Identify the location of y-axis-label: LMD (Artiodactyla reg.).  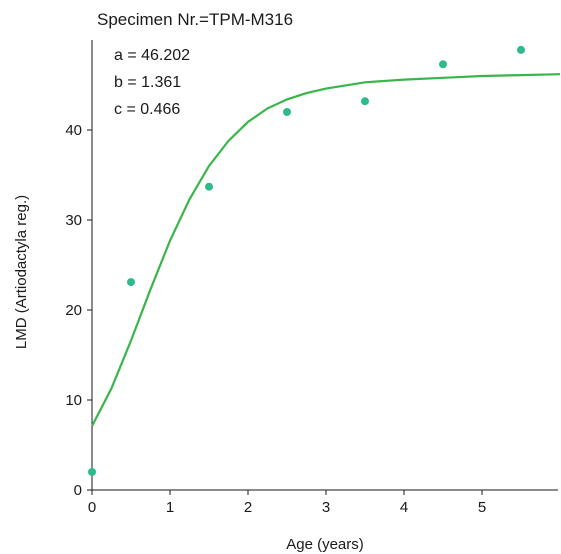
(21, 272).